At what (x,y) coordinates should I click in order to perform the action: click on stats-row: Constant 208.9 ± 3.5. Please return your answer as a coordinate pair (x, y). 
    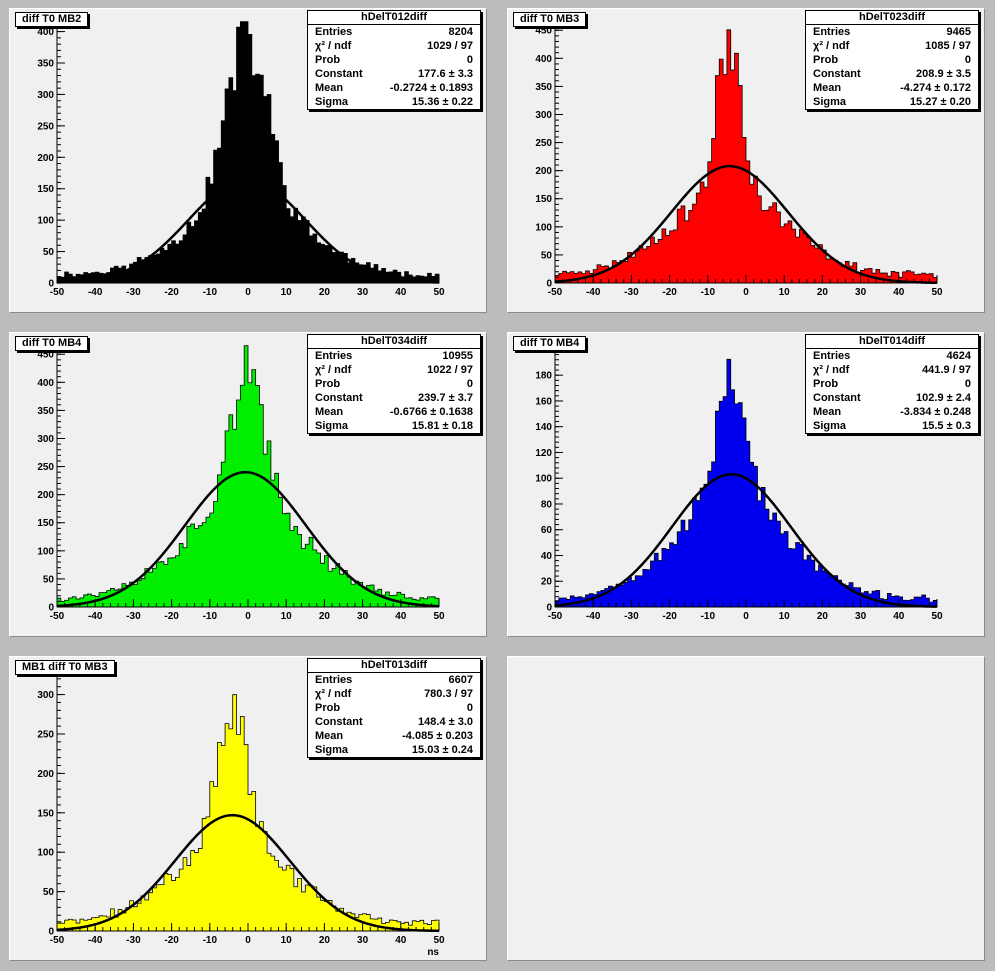
    Looking at the image, I should click on (892, 74).